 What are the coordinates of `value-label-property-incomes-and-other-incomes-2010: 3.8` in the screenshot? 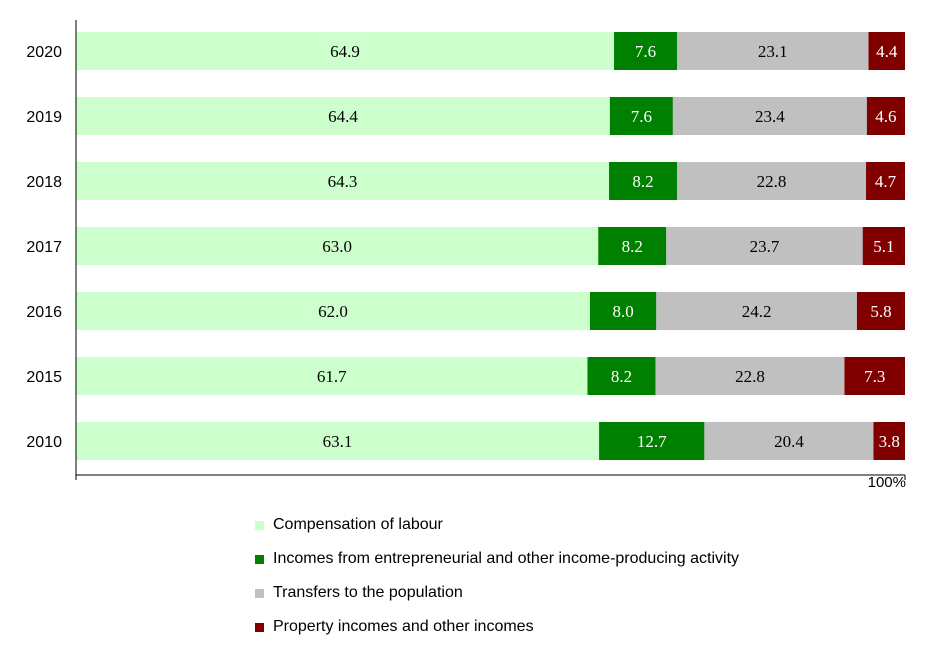 It's located at (889, 441).